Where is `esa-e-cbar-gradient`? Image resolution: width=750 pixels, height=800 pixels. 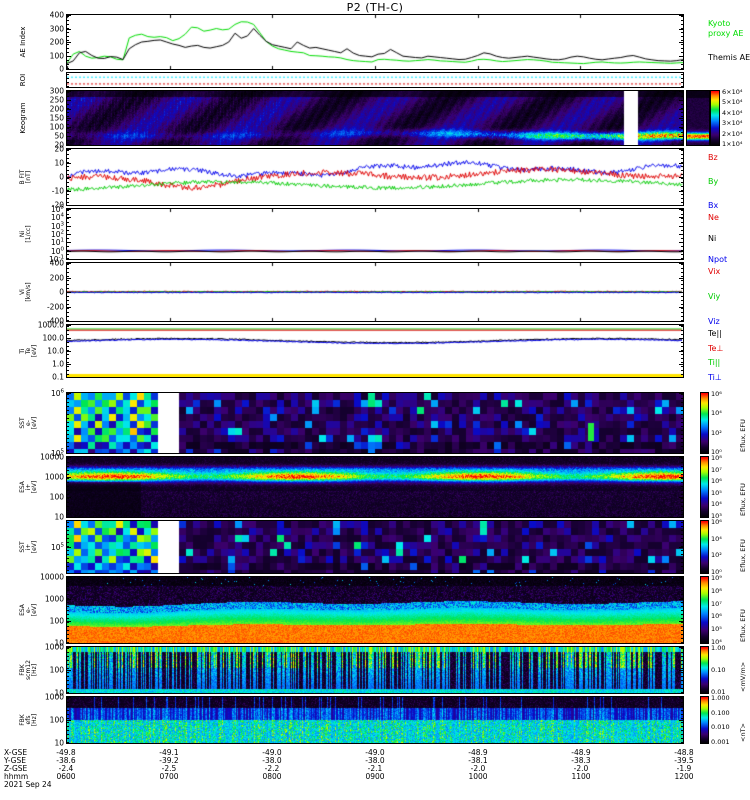 esa-e-cbar-gradient is located at coordinates (704, 610).